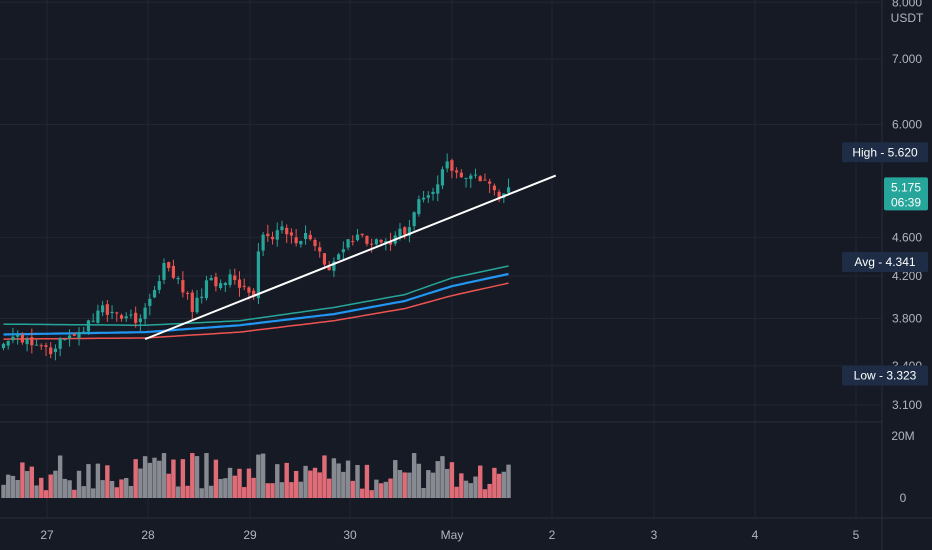 Image resolution: width=932 pixels, height=550 pixels. Describe the element at coordinates (350, 535) in the screenshot. I see `time-tick-label: 30` at that location.